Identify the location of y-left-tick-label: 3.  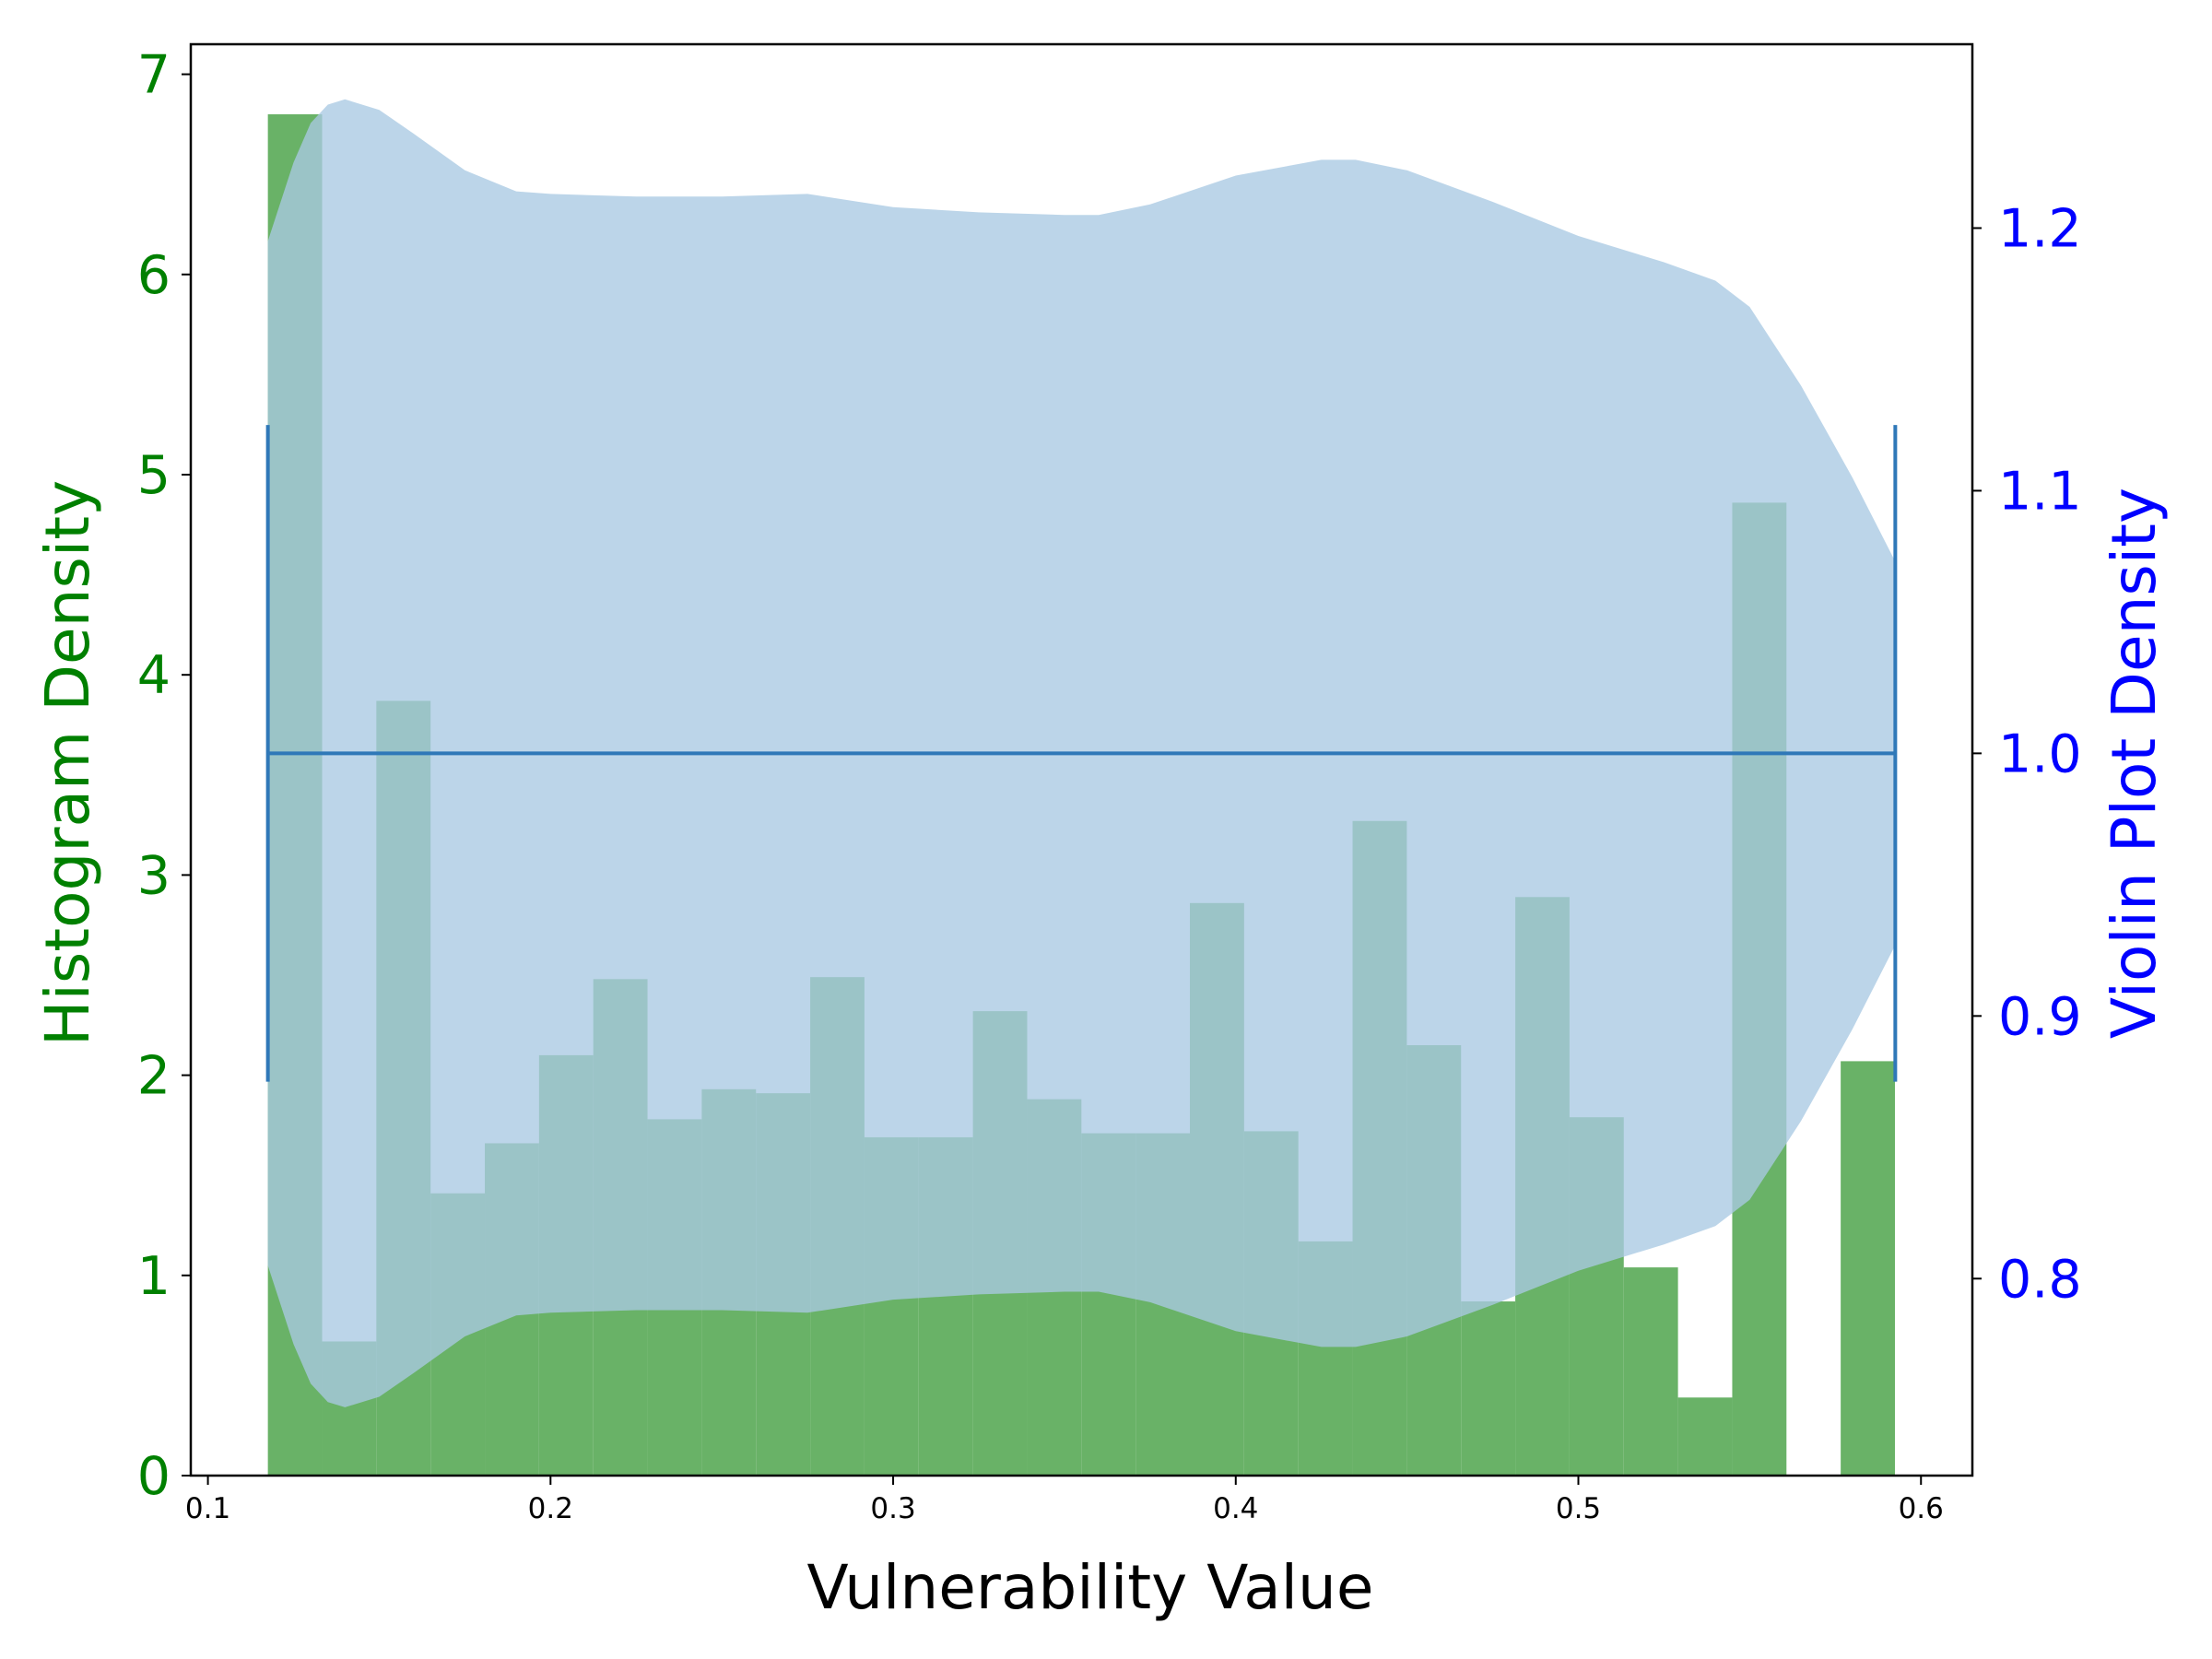
(154, 875).